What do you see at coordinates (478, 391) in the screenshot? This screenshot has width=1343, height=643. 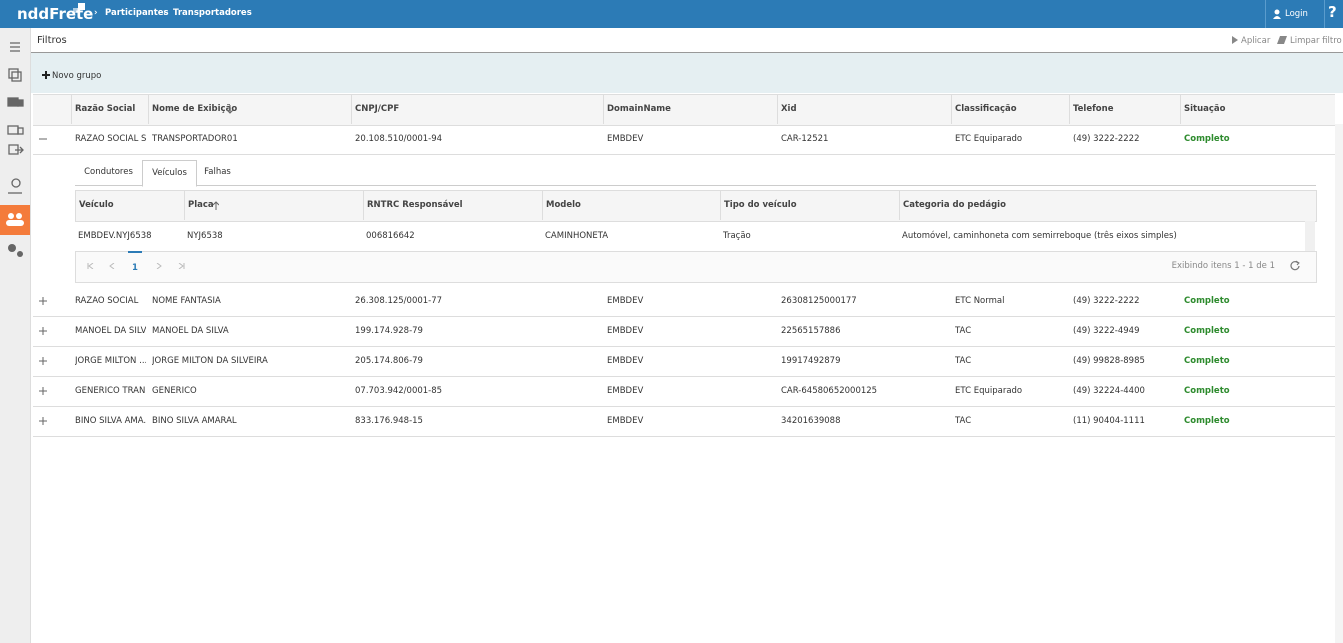 I see `table-cell: 07.703.942/0001-85` at bounding box center [478, 391].